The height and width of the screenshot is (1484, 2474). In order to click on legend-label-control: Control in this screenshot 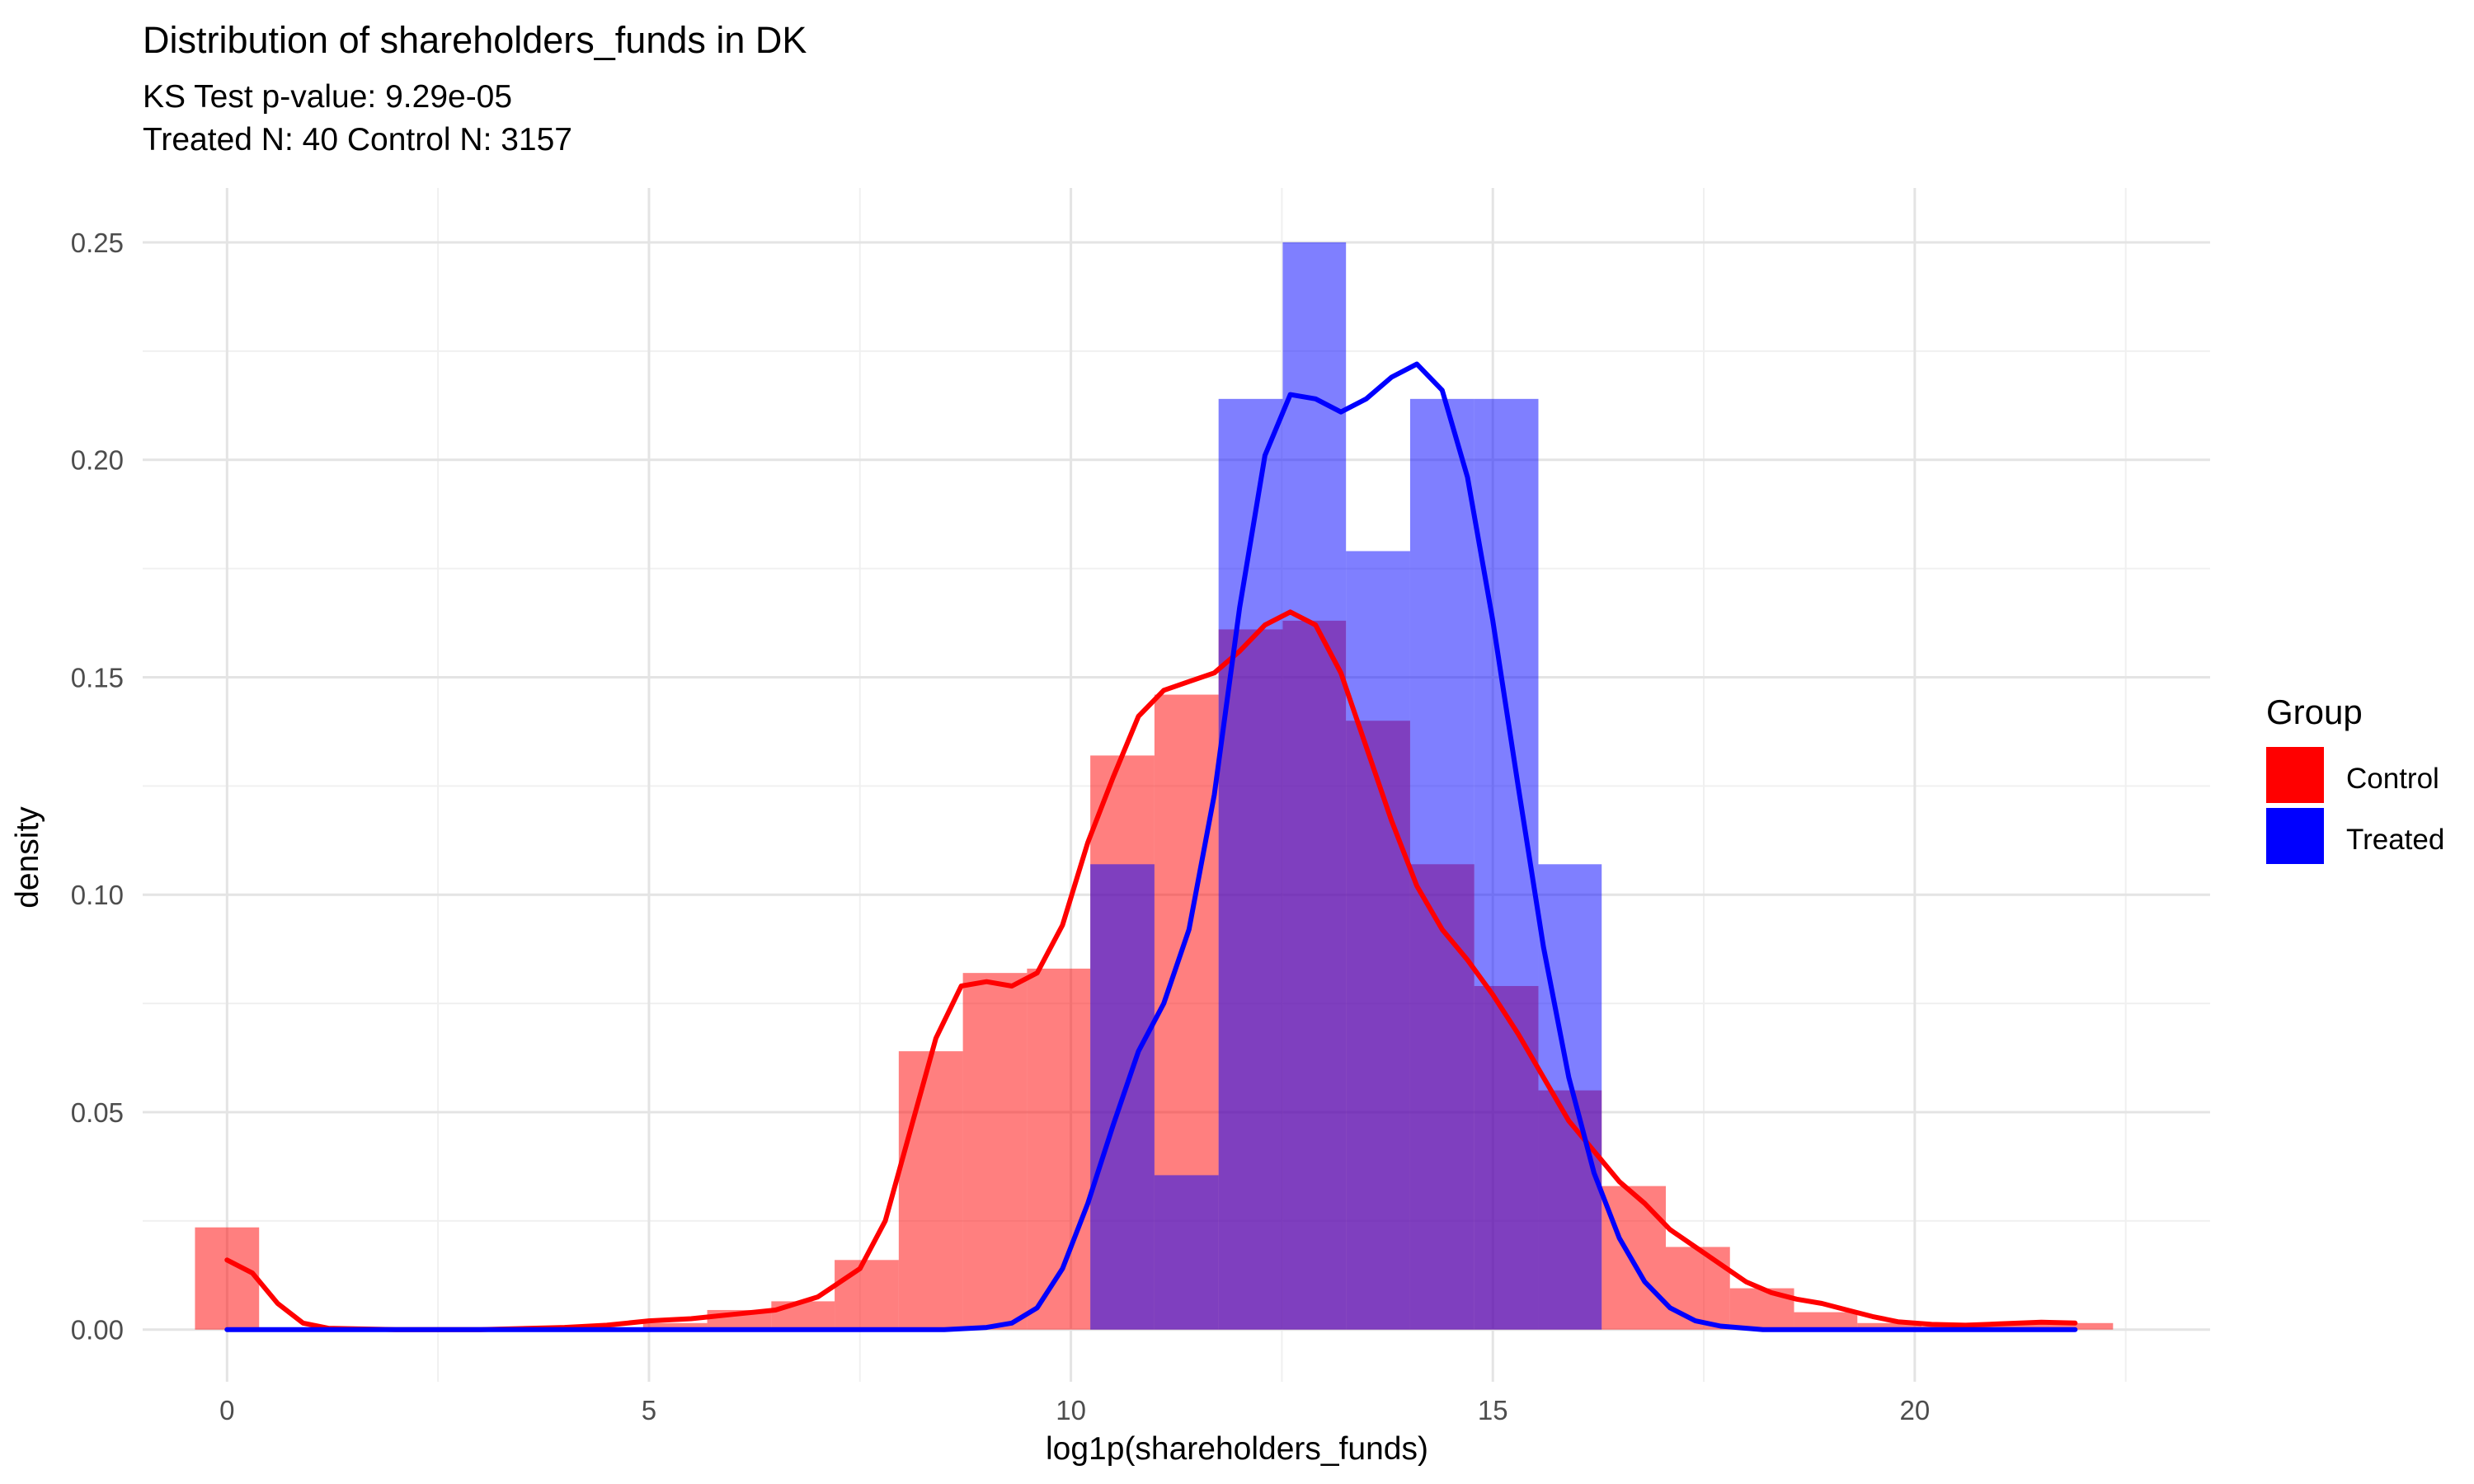, I will do `click(2392, 779)`.